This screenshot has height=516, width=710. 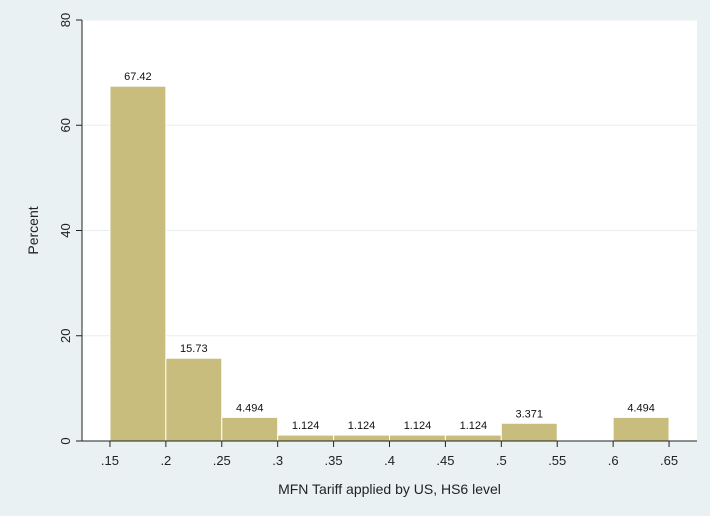 I want to click on x-tick-label: .25, so click(x=222, y=460).